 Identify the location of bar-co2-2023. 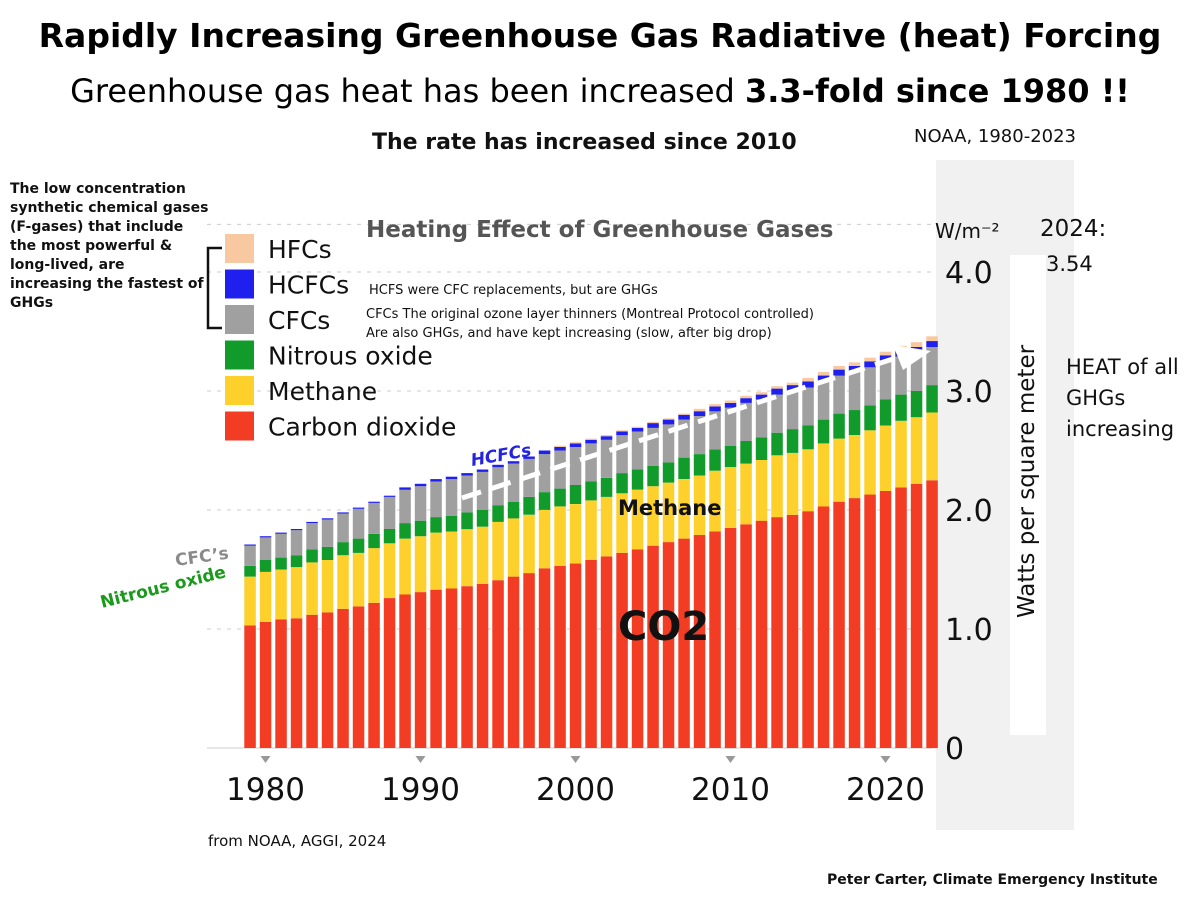
(932, 614).